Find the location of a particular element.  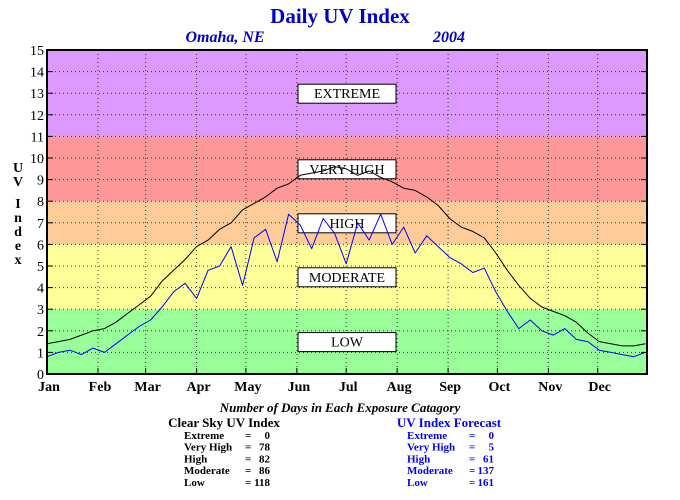

clear-sky-value-extreme: 0 is located at coordinates (268, 436).